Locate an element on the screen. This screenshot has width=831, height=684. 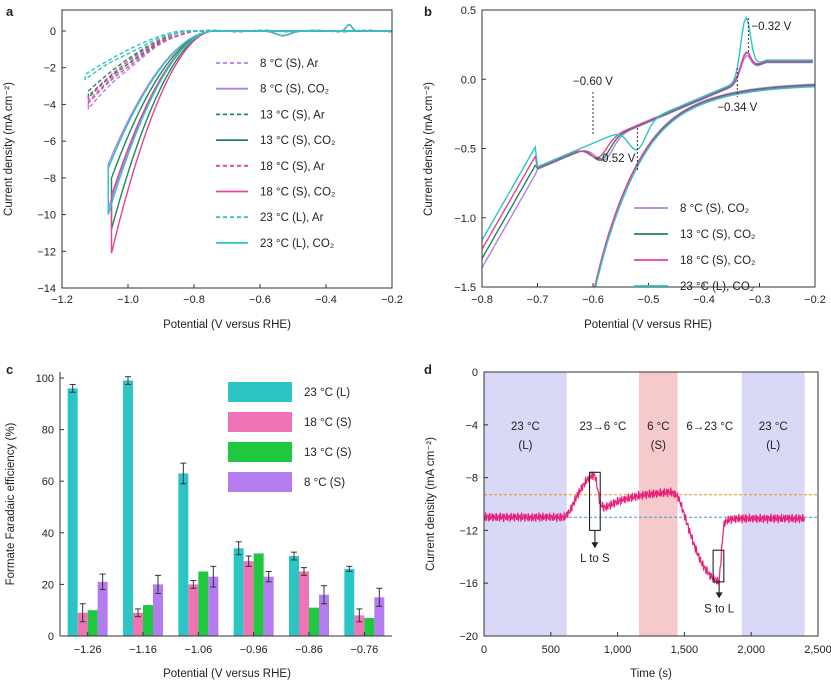
panel-d-annotation-label: S to L is located at coordinates (719, 609).